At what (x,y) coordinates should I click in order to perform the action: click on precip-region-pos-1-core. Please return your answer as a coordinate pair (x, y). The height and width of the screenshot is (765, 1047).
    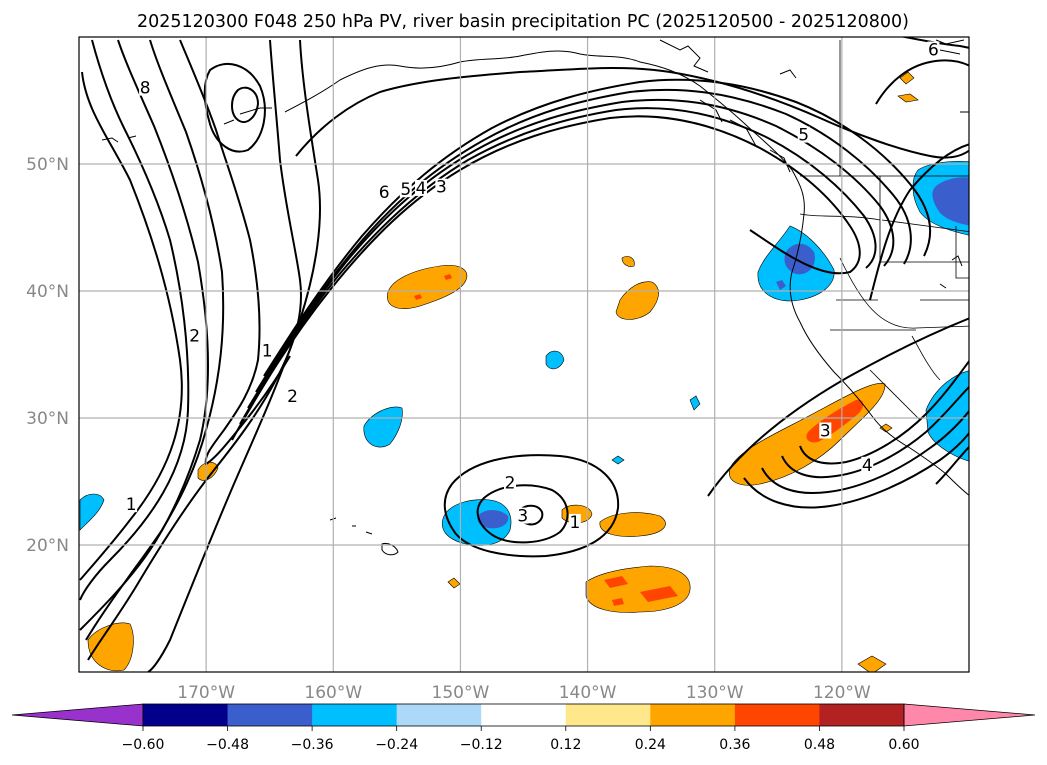
    Looking at the image, I should click on (433, 287).